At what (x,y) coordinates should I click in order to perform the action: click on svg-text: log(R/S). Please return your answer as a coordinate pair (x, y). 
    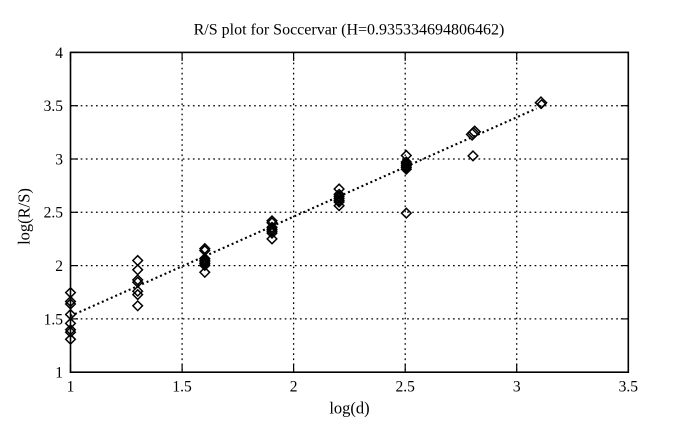
    Looking at the image, I should click on (24, 216).